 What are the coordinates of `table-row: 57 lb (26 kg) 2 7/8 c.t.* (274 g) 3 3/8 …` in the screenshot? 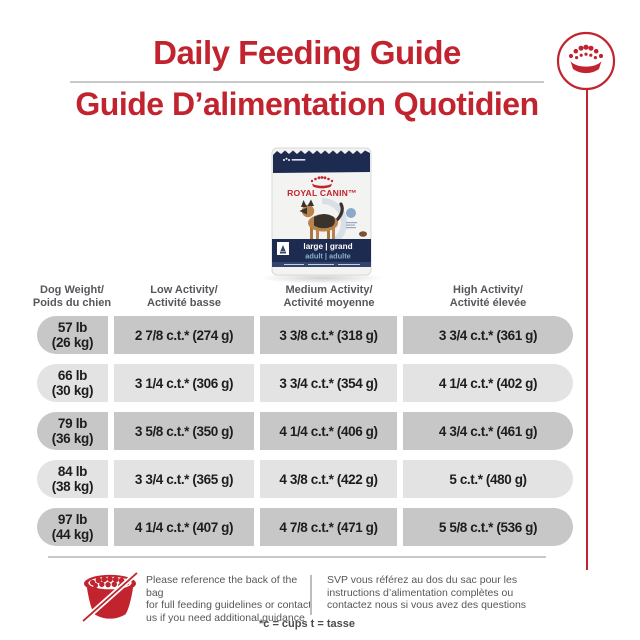 It's located at (305, 335).